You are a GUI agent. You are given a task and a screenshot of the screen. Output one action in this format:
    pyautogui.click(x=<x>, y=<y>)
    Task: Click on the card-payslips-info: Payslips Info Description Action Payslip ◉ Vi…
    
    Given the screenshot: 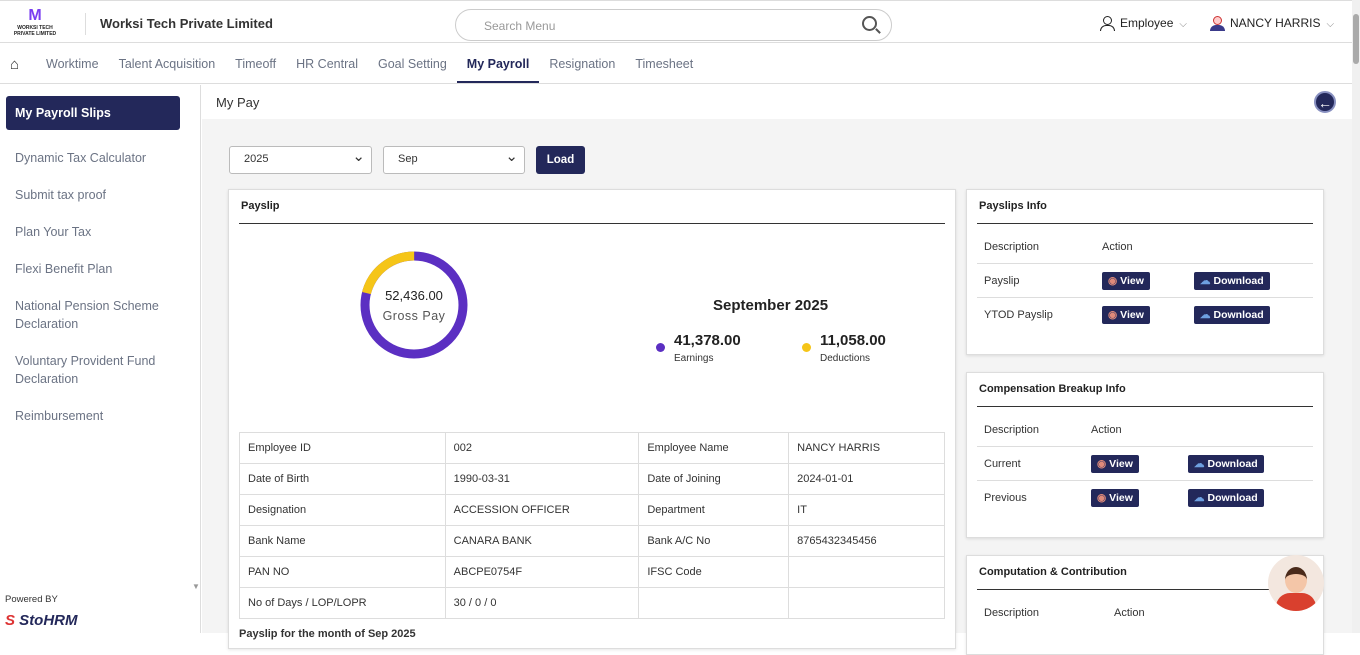 What is the action you would take?
    pyautogui.click(x=1145, y=272)
    